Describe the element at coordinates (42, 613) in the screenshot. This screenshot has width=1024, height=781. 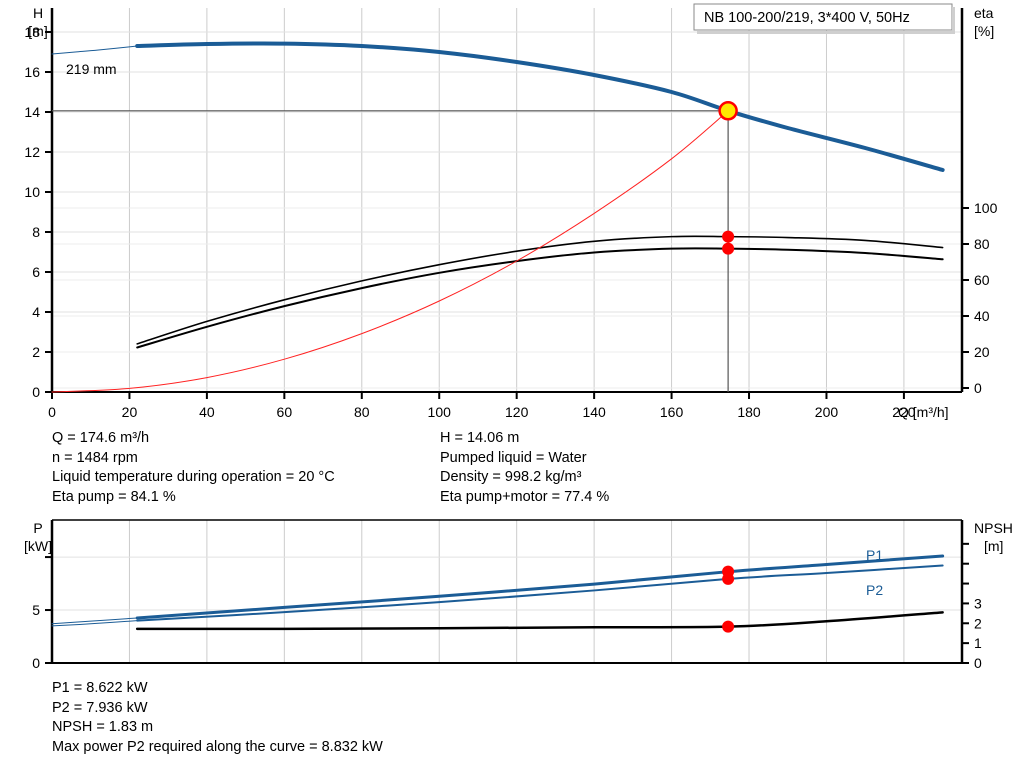
I see `y-left-ticks: 05` at that location.